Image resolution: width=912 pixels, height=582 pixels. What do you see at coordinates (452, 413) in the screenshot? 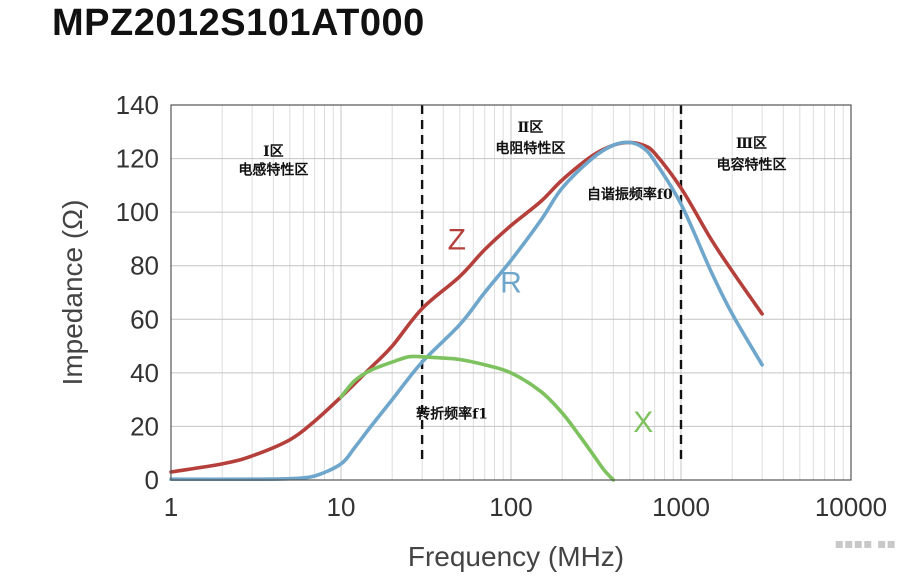
I see `annotation-corner: 转折频率f1` at bounding box center [452, 413].